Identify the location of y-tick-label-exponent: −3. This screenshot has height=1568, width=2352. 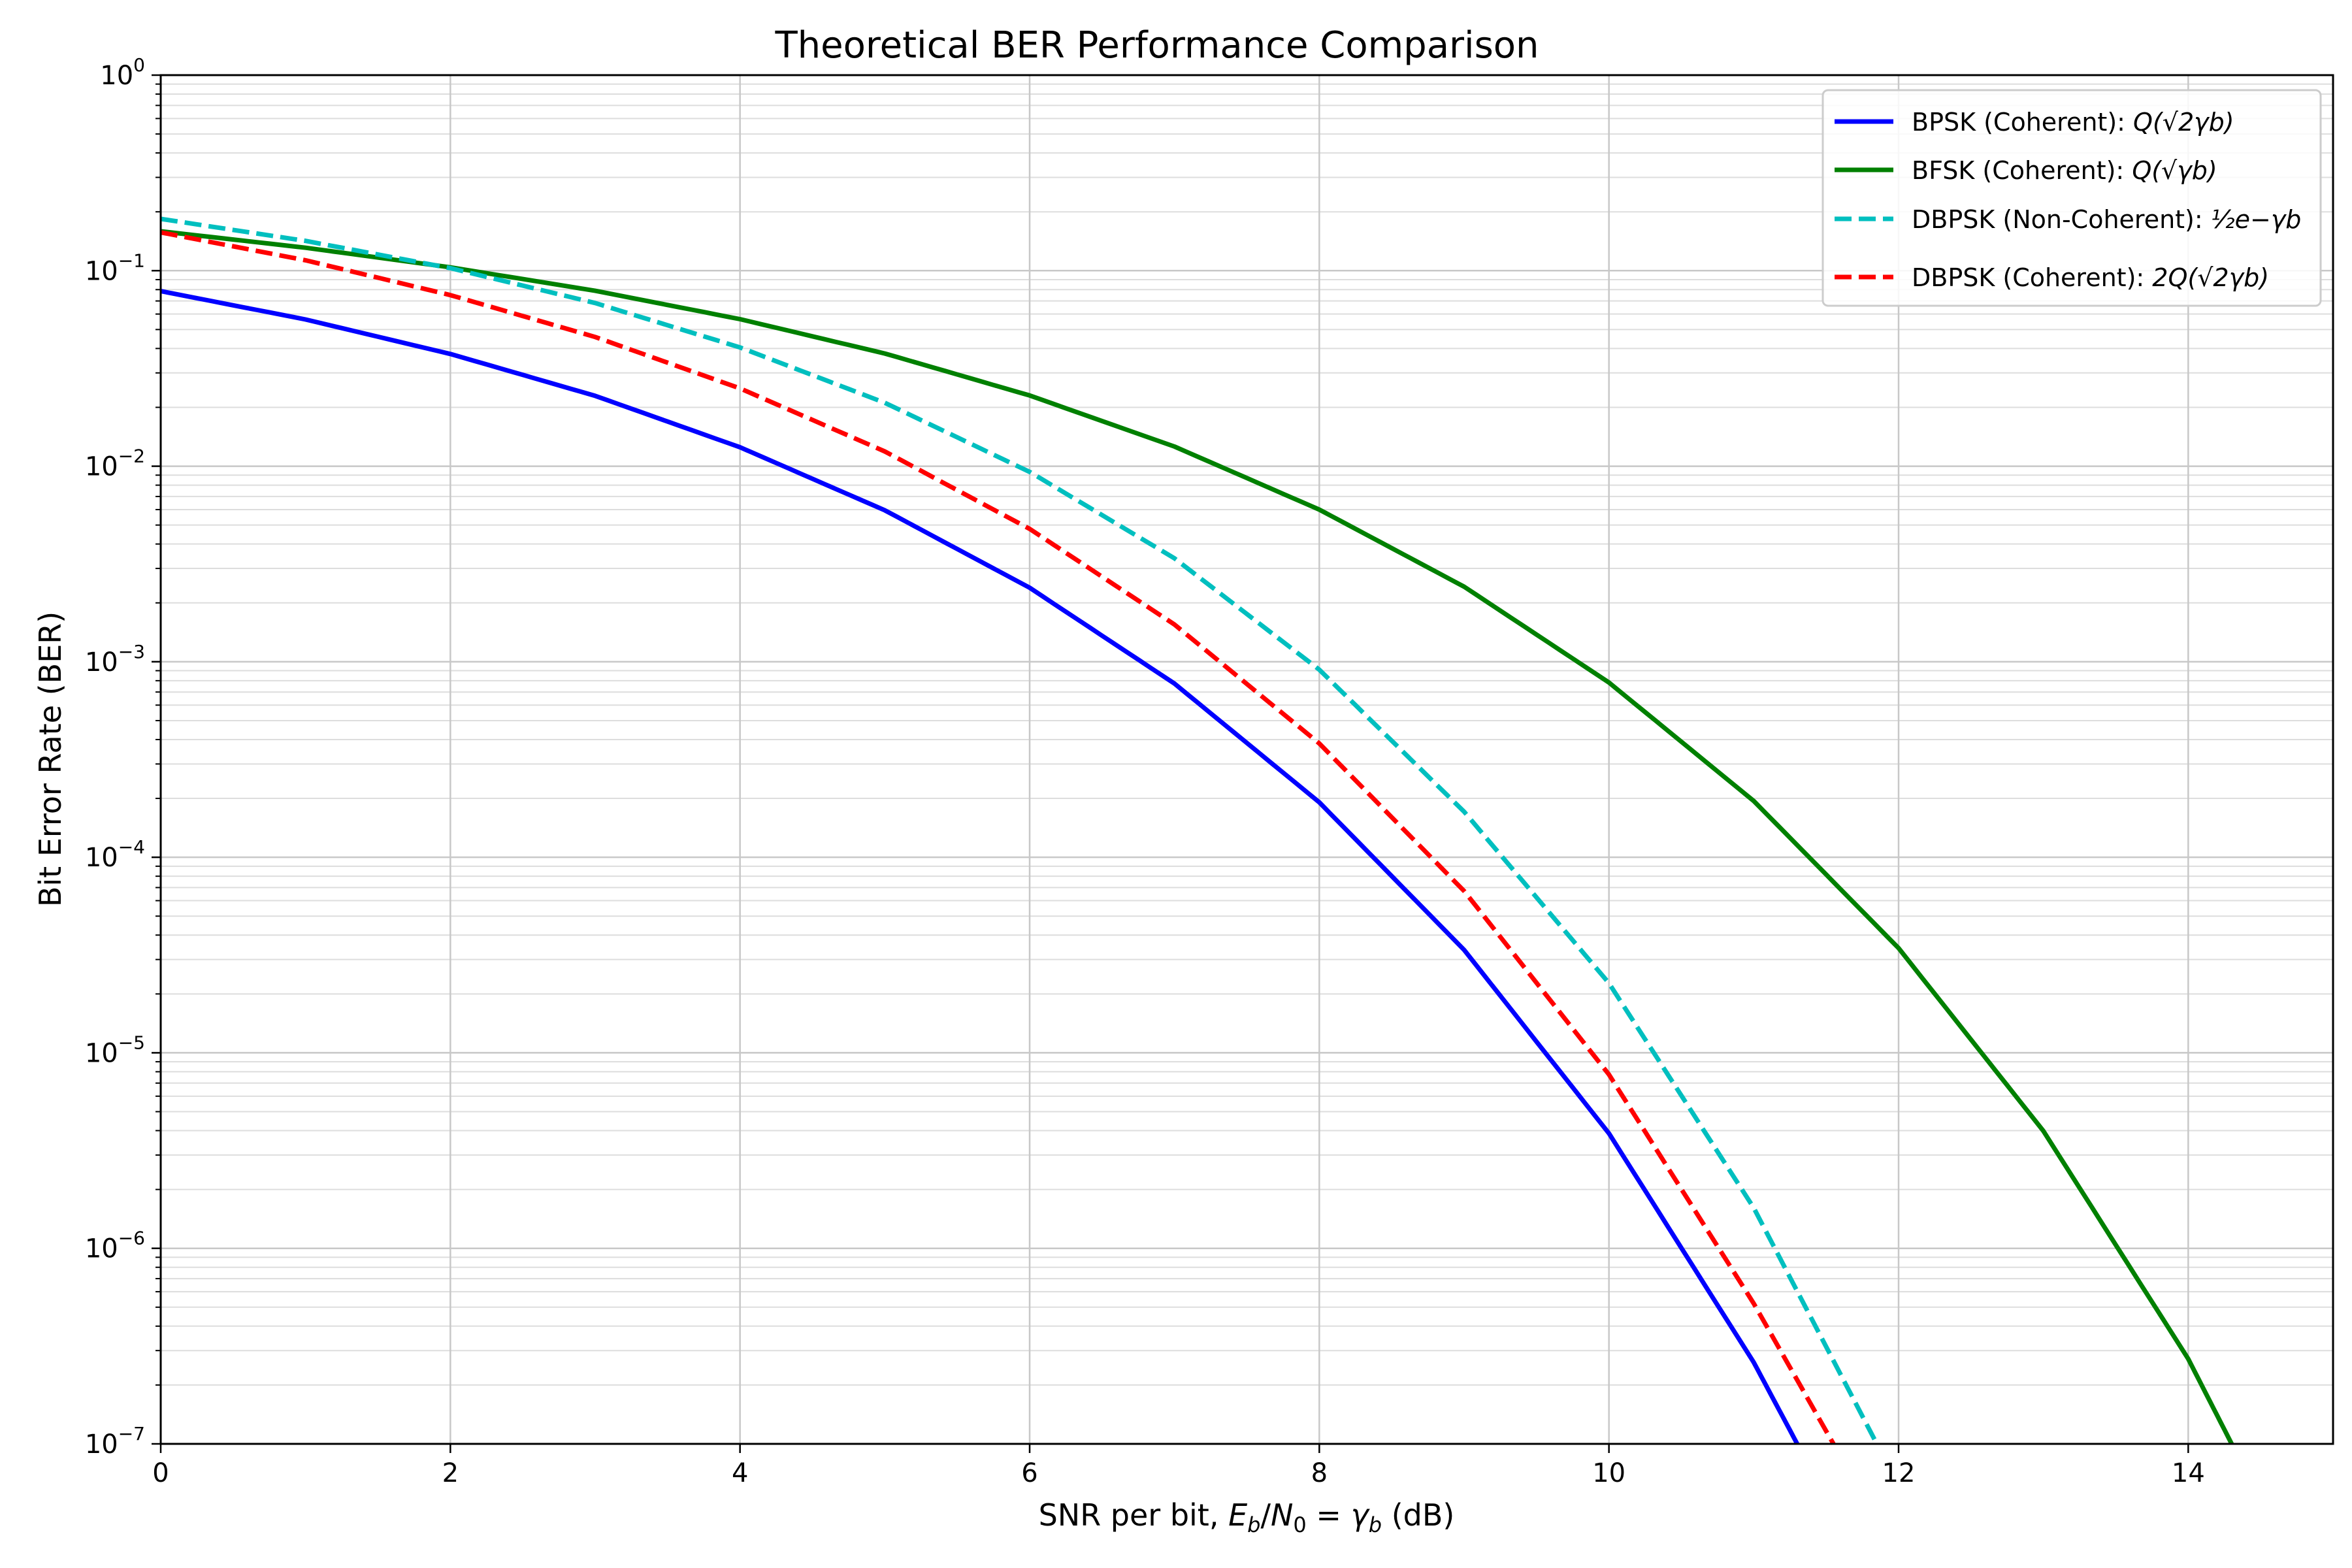
(131, 651).